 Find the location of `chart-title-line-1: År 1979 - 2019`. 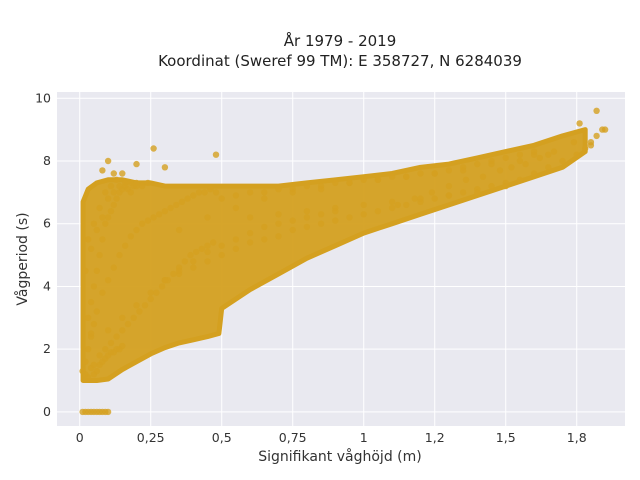

chart-title-line-1: År 1979 - 2019 is located at coordinates (340, 40).